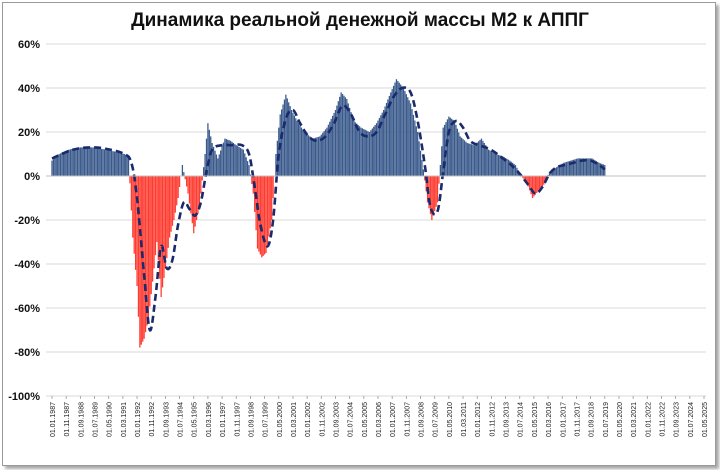 The height and width of the screenshot is (470, 720). What do you see at coordinates (181, 419) in the screenshot?
I see `x-tick-label: 01.07.1994` at bounding box center [181, 419].